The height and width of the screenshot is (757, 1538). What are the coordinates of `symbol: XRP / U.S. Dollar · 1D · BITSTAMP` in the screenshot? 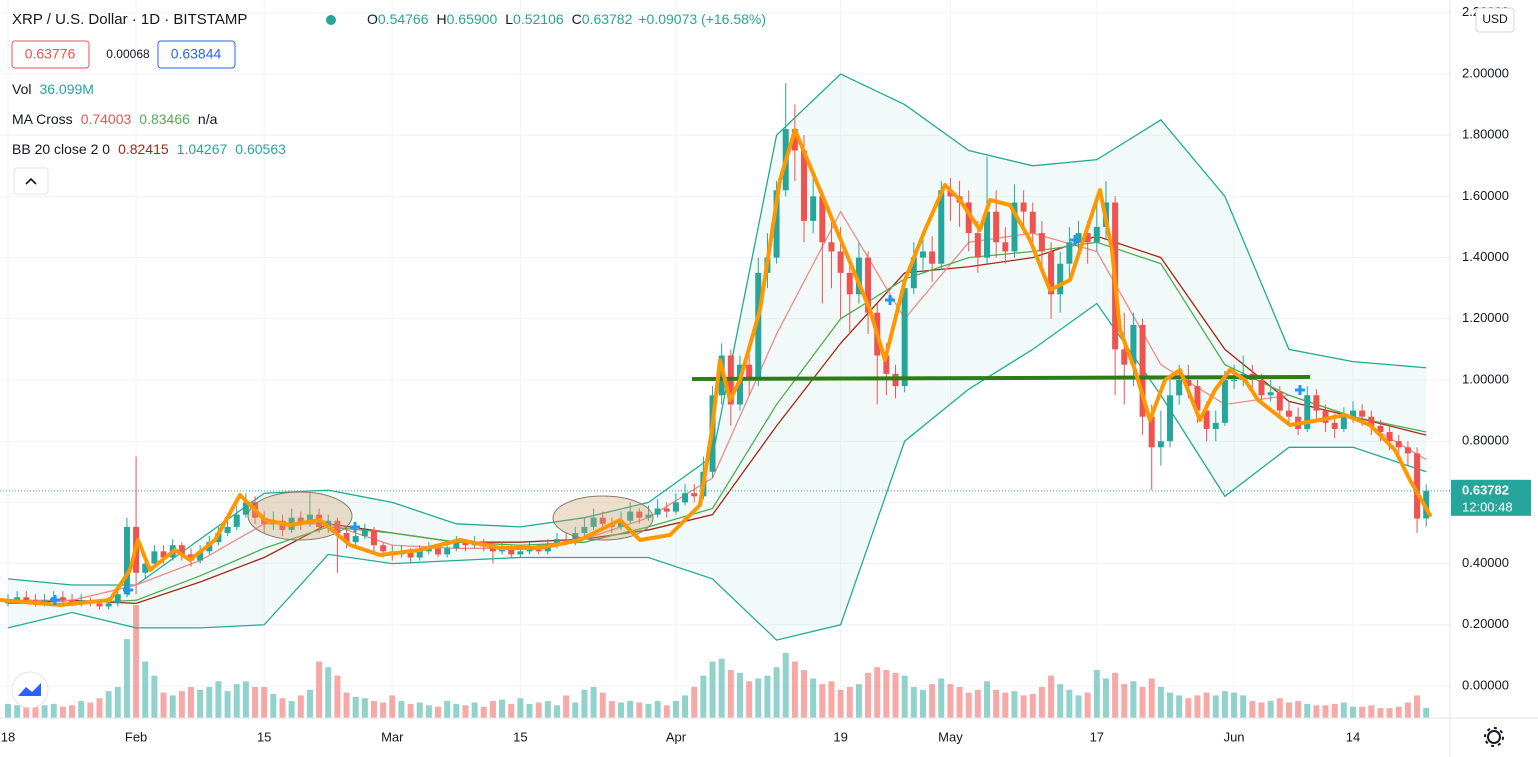 It's located at (129, 19).